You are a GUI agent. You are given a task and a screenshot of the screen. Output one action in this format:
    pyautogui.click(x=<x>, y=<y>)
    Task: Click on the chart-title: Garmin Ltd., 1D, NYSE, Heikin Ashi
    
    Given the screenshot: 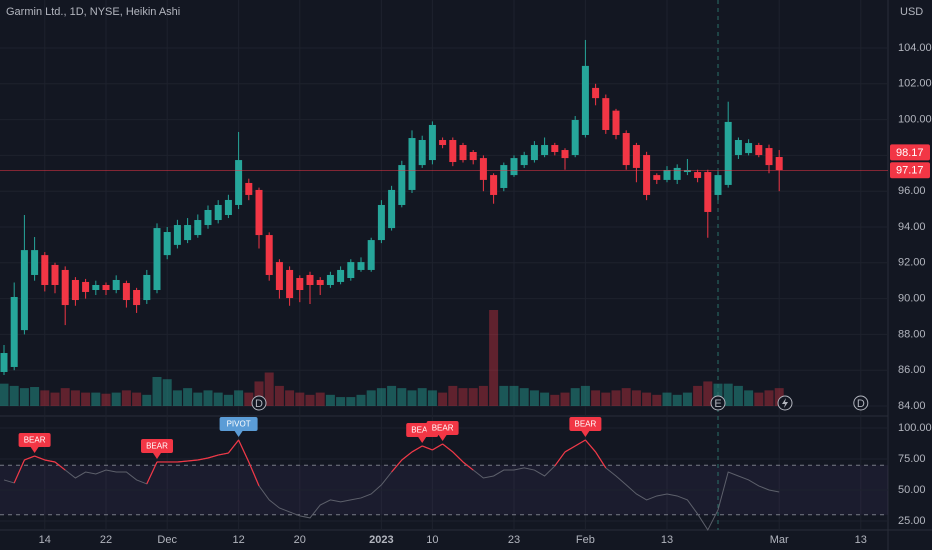 What is the action you would take?
    pyautogui.click(x=93, y=12)
    